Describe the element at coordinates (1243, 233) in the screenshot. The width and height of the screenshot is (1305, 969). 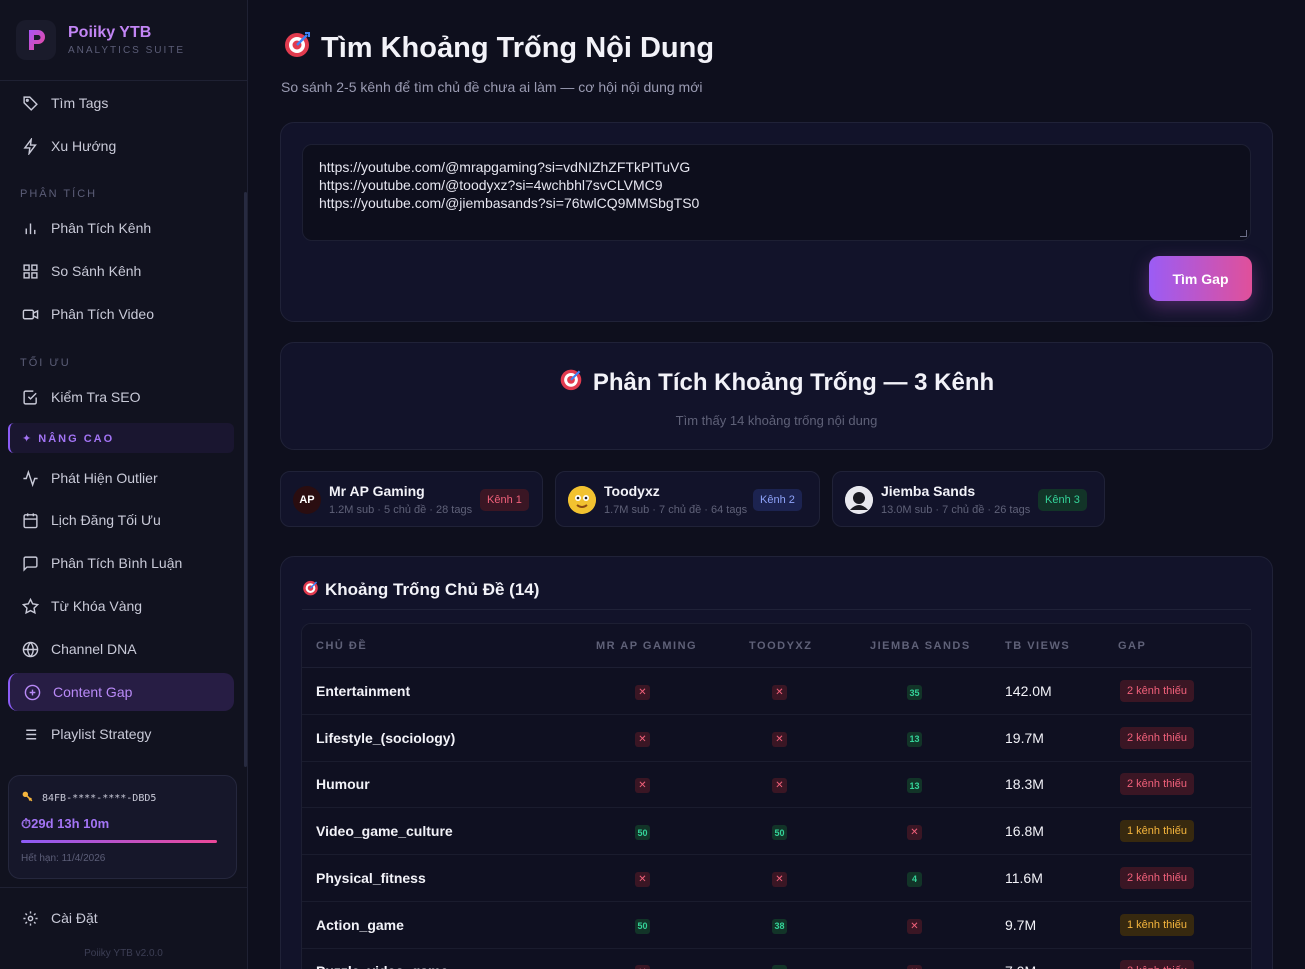
I see `resize-handle` at that location.